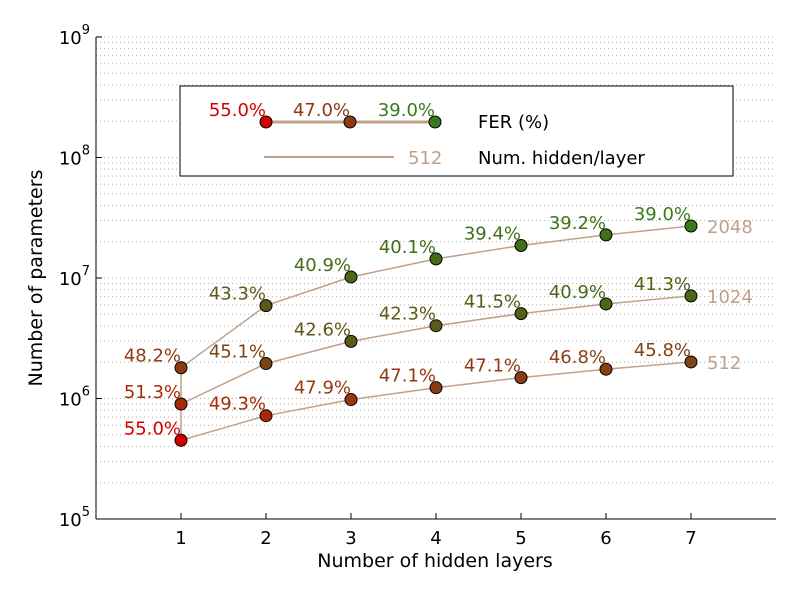 This screenshot has height=600, width=800. I want to click on y-tick-label: 10⁶, so click(74, 398).